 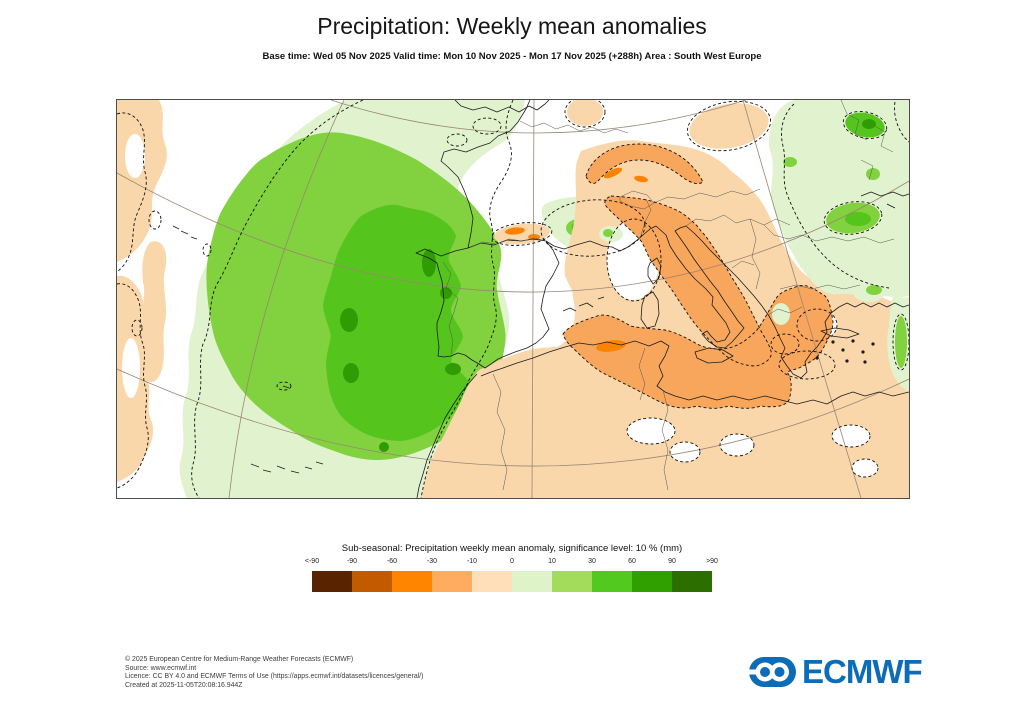 What do you see at coordinates (352, 561) in the screenshot?
I see `legend-tick-label: -90` at bounding box center [352, 561].